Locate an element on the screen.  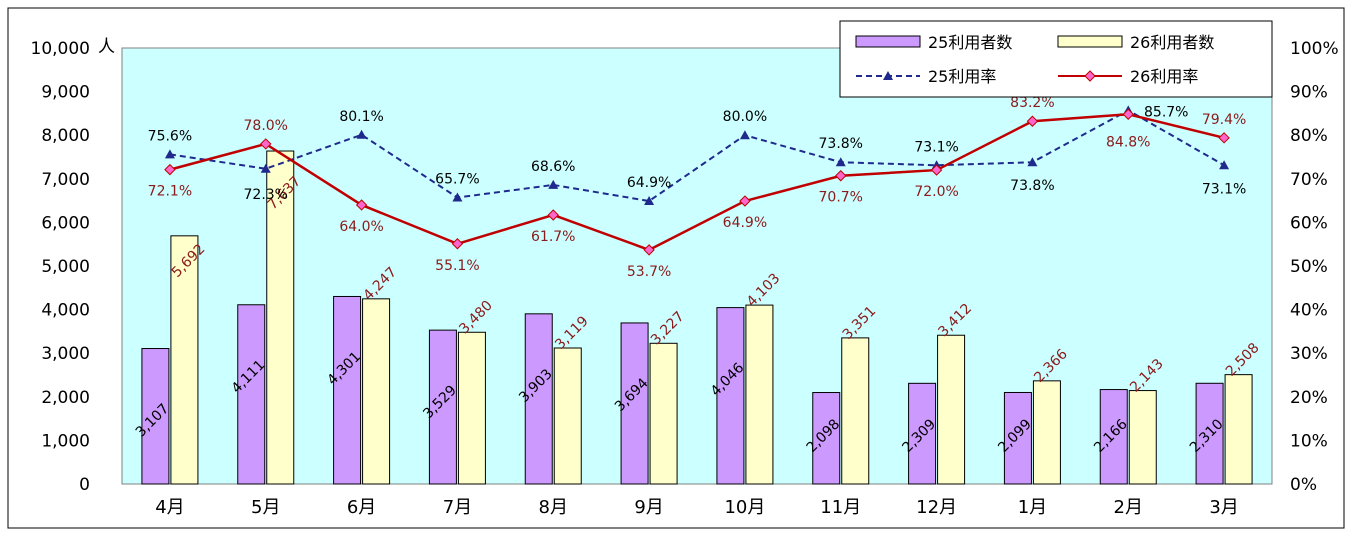
x-tick-label: 2月 is located at coordinates (1128, 507).